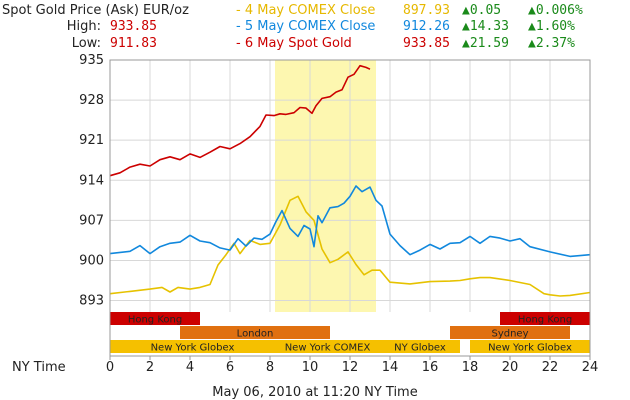 The image size is (630, 400). Describe the element at coordinates (555, 10) in the screenshot. I see `legend-may4-pct: ▲0.006%` at that location.